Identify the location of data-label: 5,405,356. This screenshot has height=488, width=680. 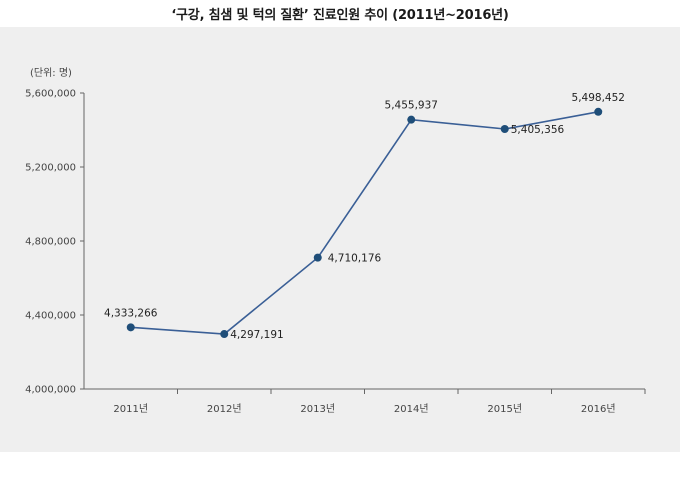
(538, 130).